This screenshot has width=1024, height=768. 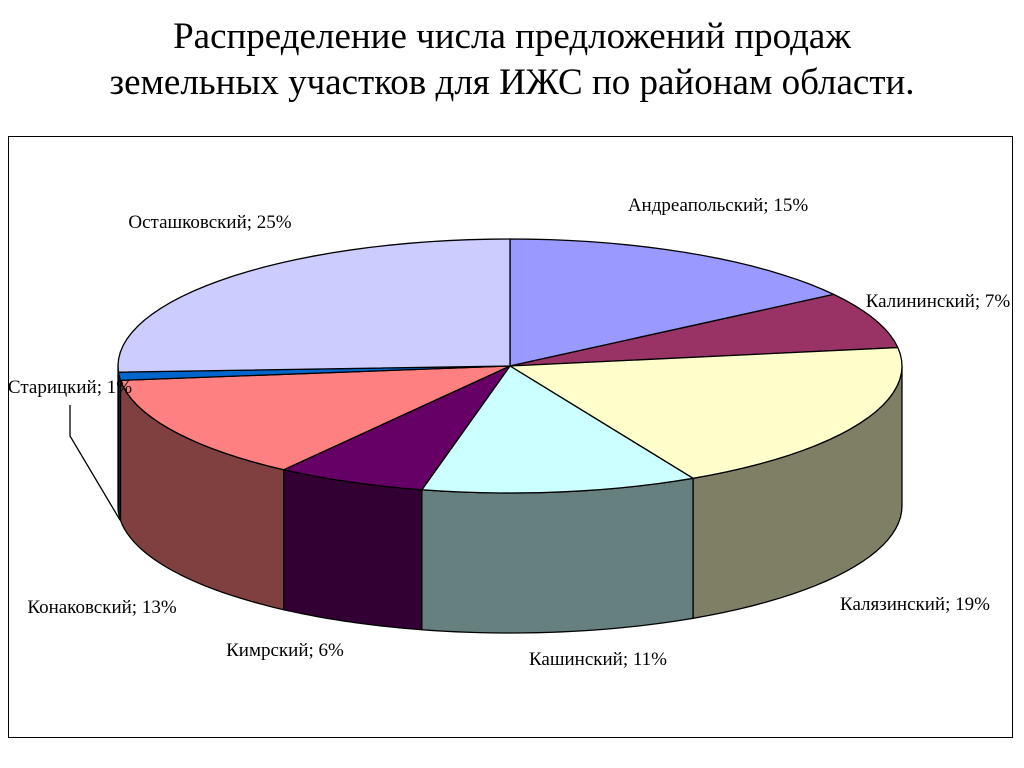 What do you see at coordinates (938, 301) in the screenshot?
I see `slice-label-2: Калининский; 7%` at bounding box center [938, 301].